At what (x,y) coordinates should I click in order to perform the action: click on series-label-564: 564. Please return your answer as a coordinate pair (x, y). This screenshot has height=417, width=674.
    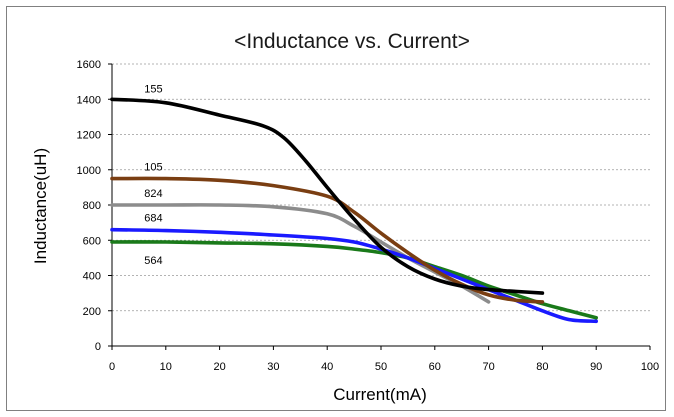
    Looking at the image, I should click on (153, 261).